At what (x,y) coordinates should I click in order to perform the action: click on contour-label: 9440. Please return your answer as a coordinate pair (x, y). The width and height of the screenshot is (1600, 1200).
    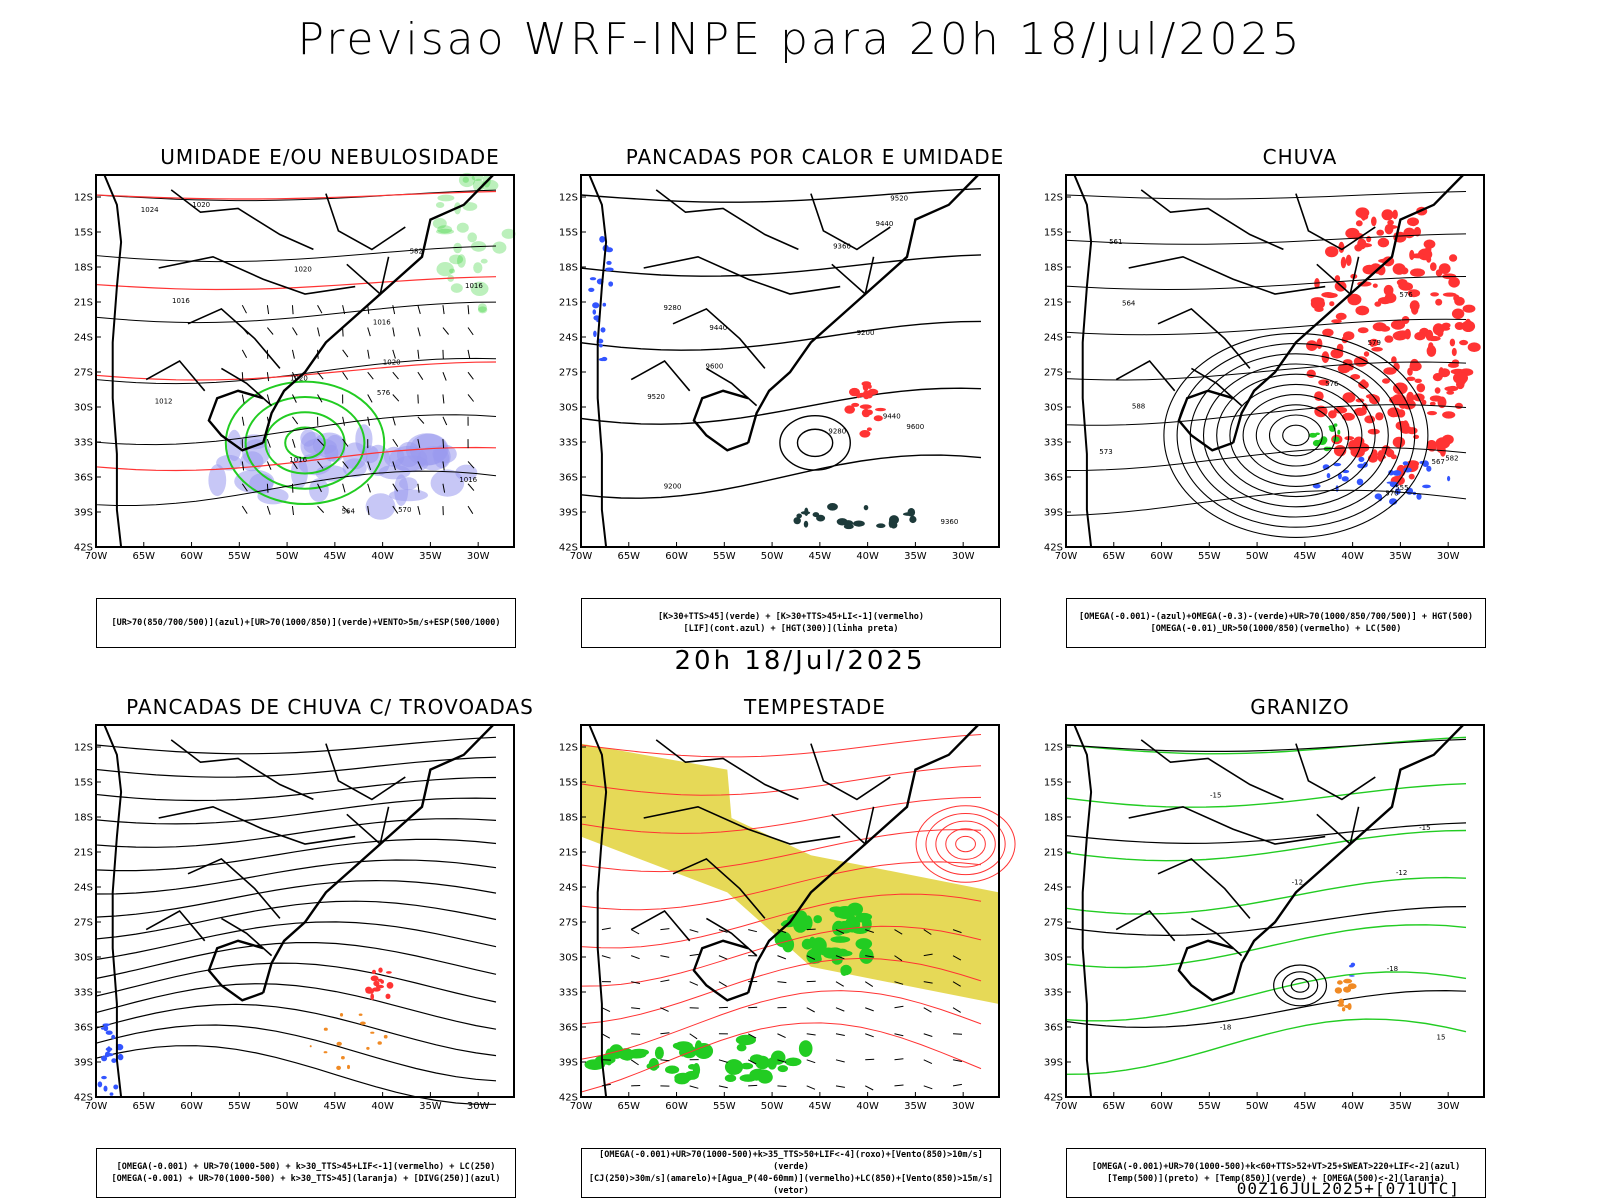
    Looking at the image, I should click on (892, 417).